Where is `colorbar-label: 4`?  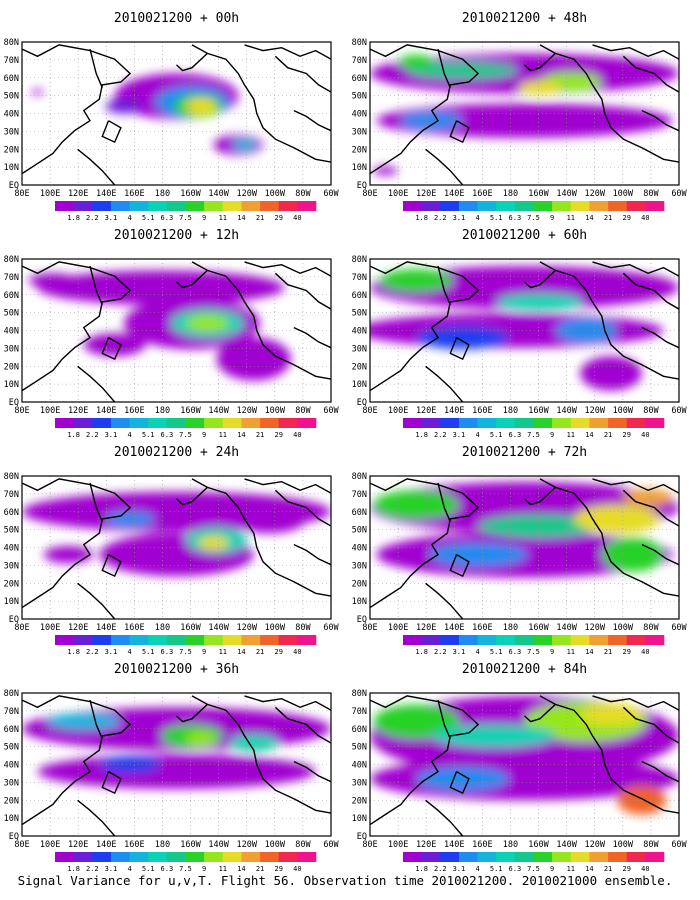 colorbar-label: 4 is located at coordinates (129, 218).